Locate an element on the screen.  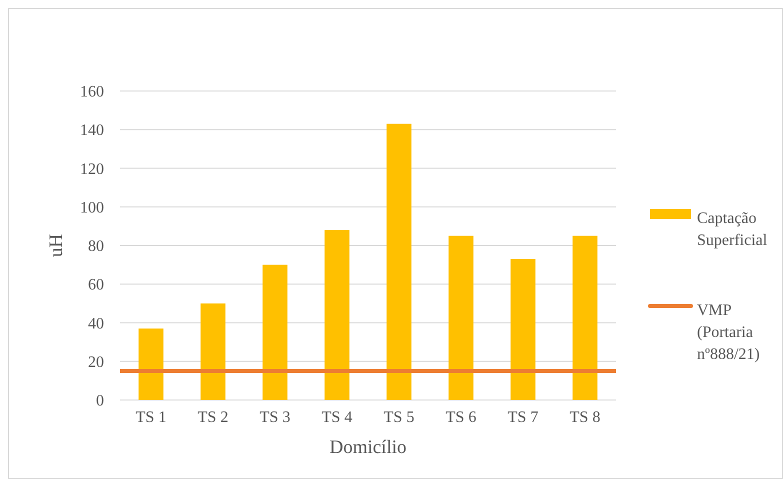
x-tick-label: TS 7 is located at coordinates (523, 417).